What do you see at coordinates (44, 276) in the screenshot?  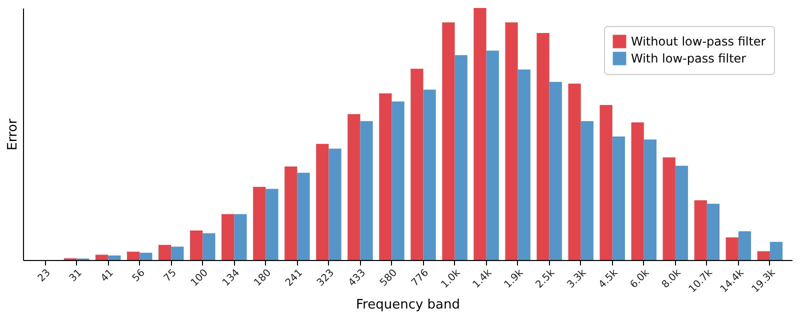 I see `x-tick-label: 23` at bounding box center [44, 276].